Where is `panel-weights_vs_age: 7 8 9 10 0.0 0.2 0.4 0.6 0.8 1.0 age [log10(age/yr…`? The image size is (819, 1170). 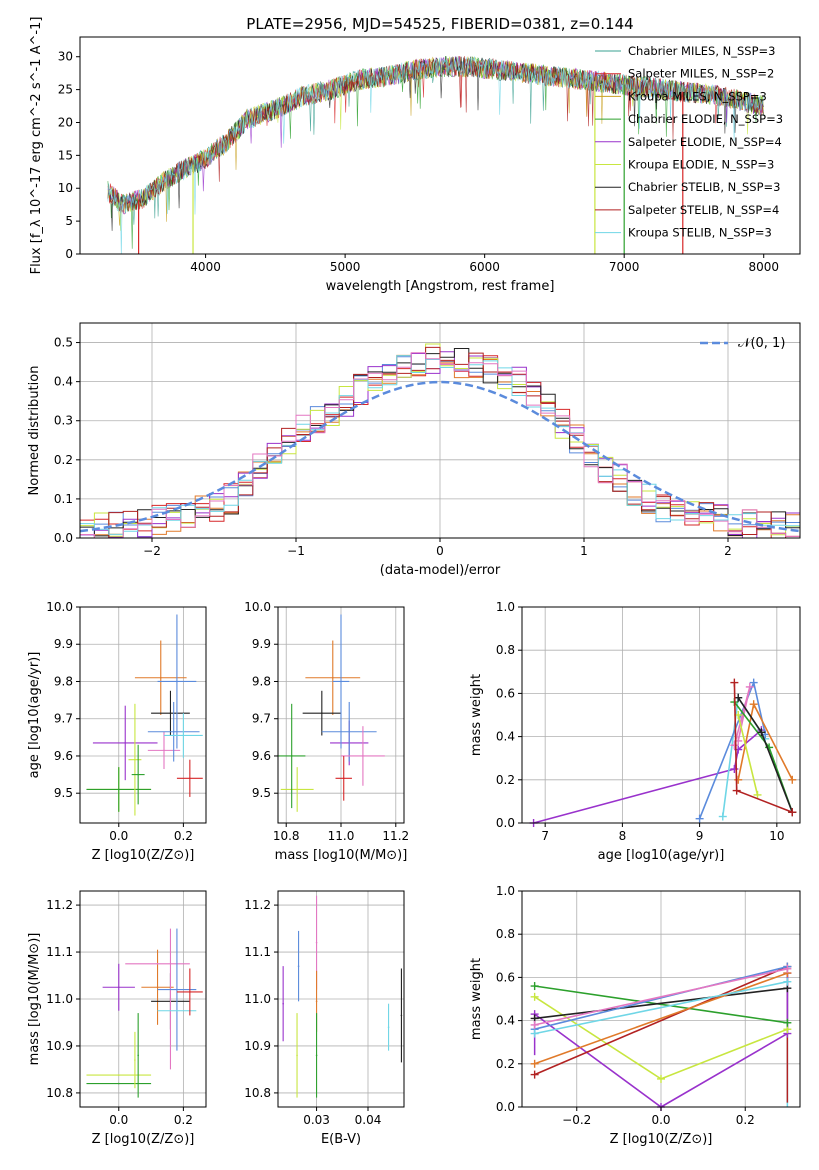
panel-weights_vs_age: 7 8 9 10 0.0 0.2 0.4 0.6 0.8 1.0 age [log10(age/yr… is located at coordinates (635, 731).